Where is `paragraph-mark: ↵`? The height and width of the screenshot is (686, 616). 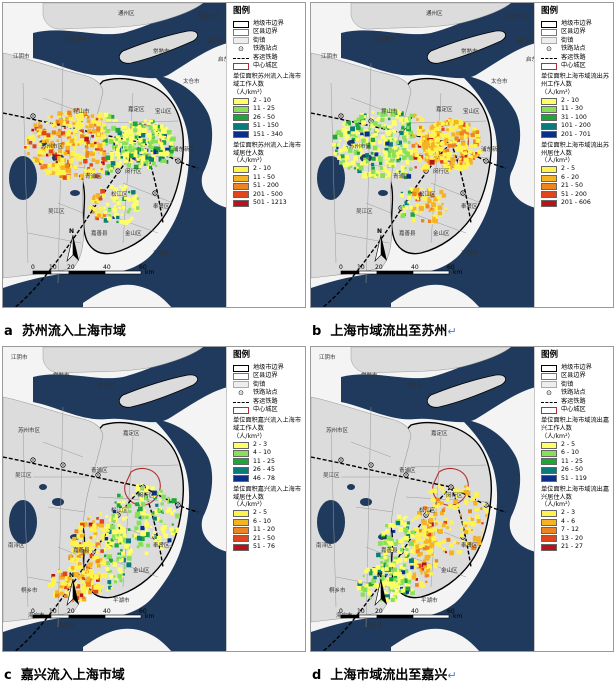
paragraph-mark: ↵ is located at coordinates (452, 675).